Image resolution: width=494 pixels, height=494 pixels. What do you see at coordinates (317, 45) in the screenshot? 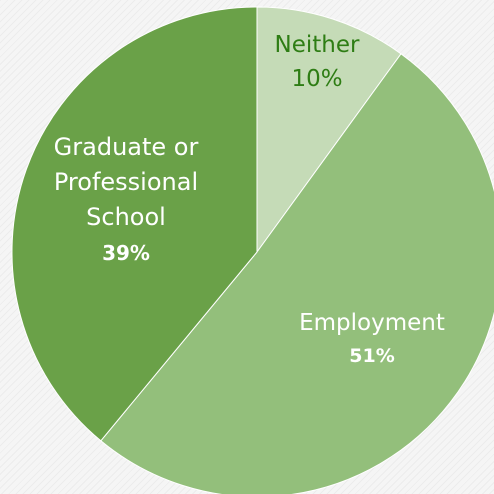
I see `slice-label-line: Neither` at bounding box center [317, 45].